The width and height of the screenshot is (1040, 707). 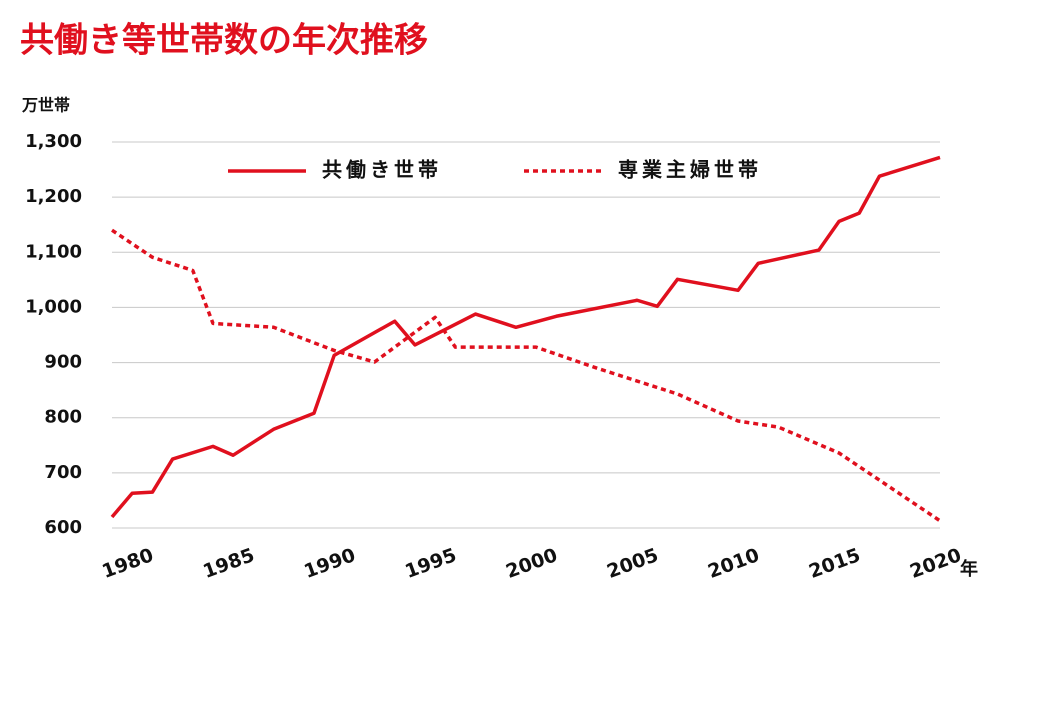 What do you see at coordinates (733, 563) in the screenshot?
I see `x-tick-label: 2010` at bounding box center [733, 563].